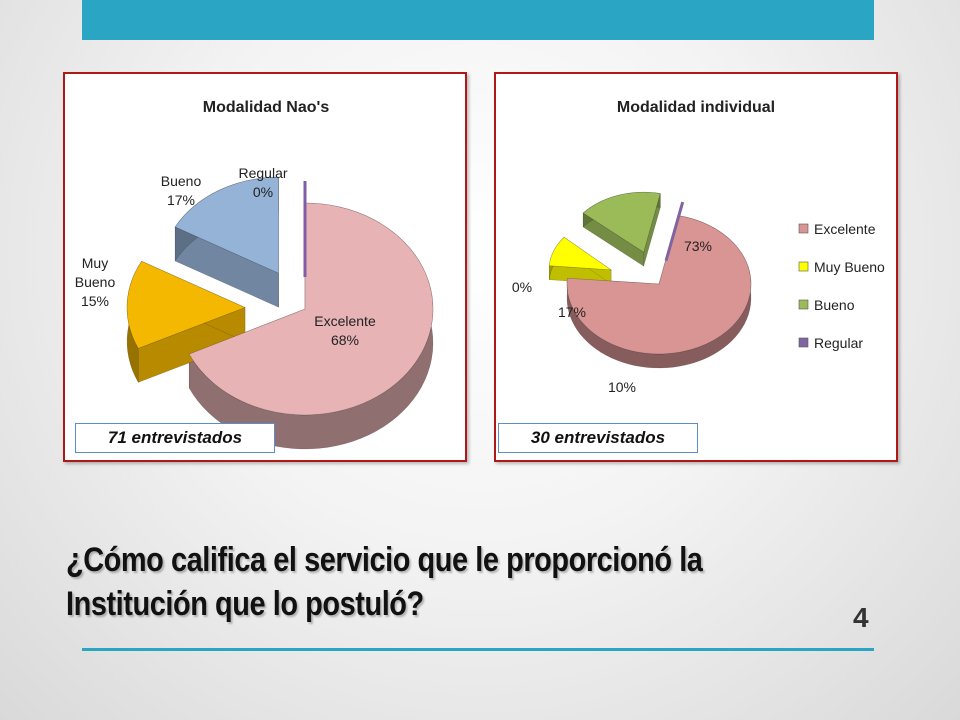  I want to click on legend-label-regular: Regular, so click(838, 343).